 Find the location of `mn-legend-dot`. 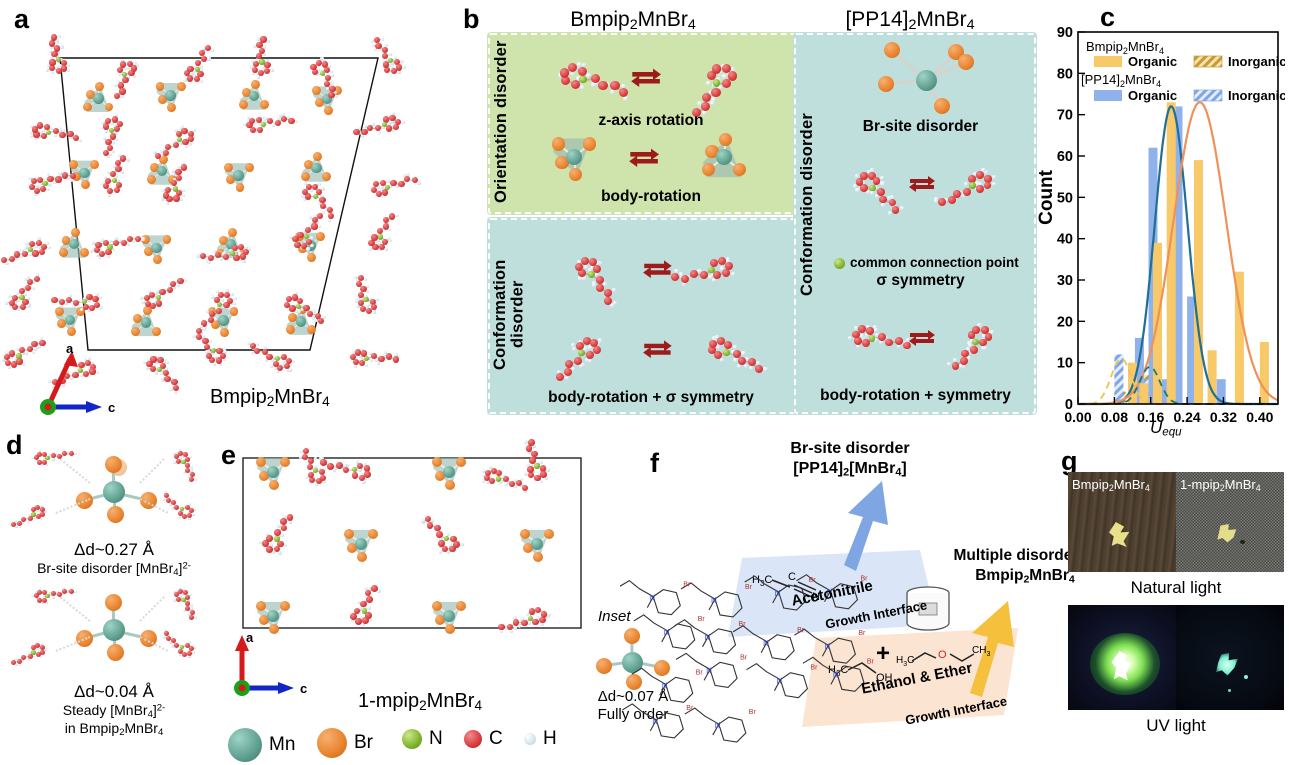

mn-legend-dot is located at coordinates (245, 745).